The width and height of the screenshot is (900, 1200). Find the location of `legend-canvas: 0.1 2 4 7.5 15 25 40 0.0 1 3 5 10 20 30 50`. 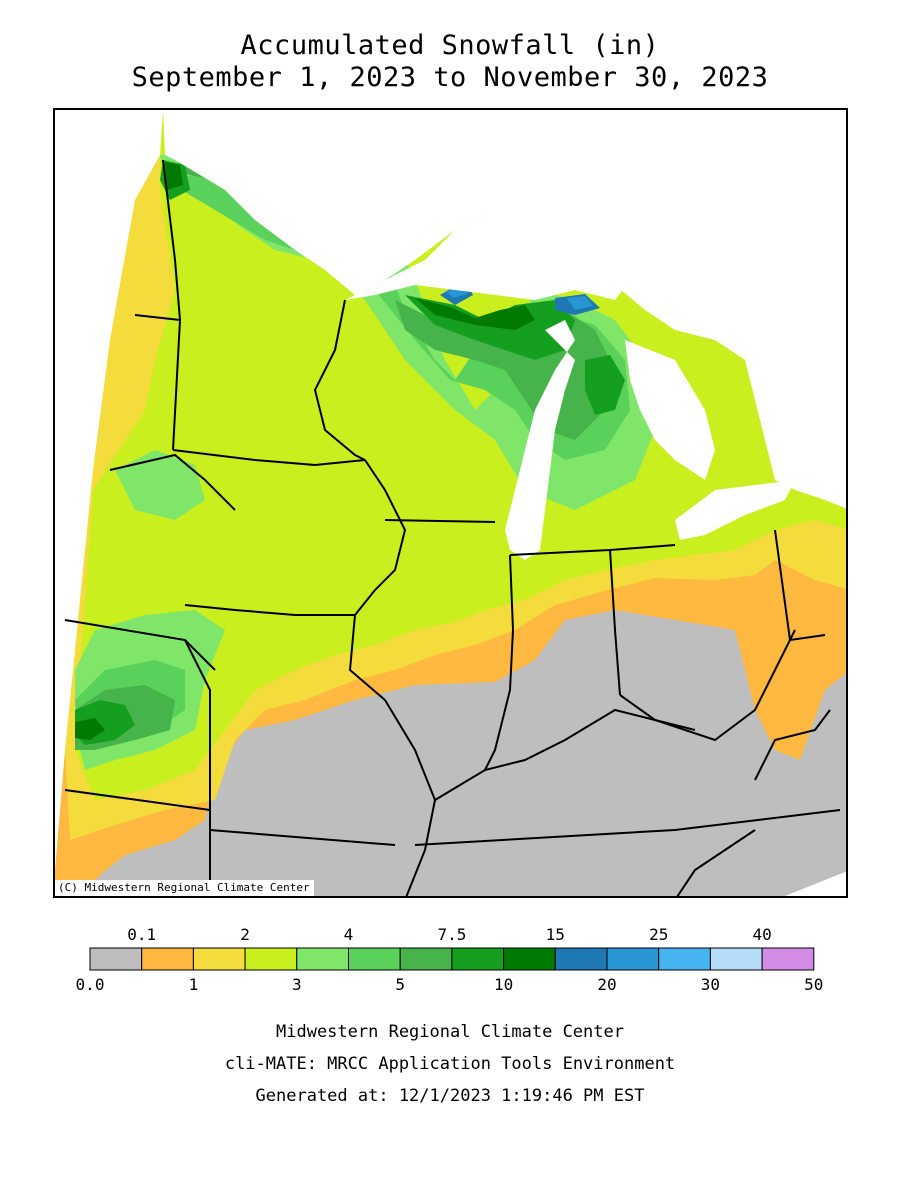

legend-canvas: 0.1 2 4 7.5 15 25 40 0.0 1 3 5 10 20 30 50 is located at coordinates (450, 959).